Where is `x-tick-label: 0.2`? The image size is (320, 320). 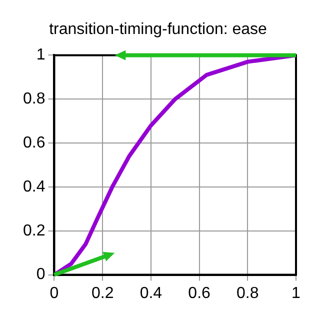
x-tick-label: 0.2 is located at coordinates (102, 293).